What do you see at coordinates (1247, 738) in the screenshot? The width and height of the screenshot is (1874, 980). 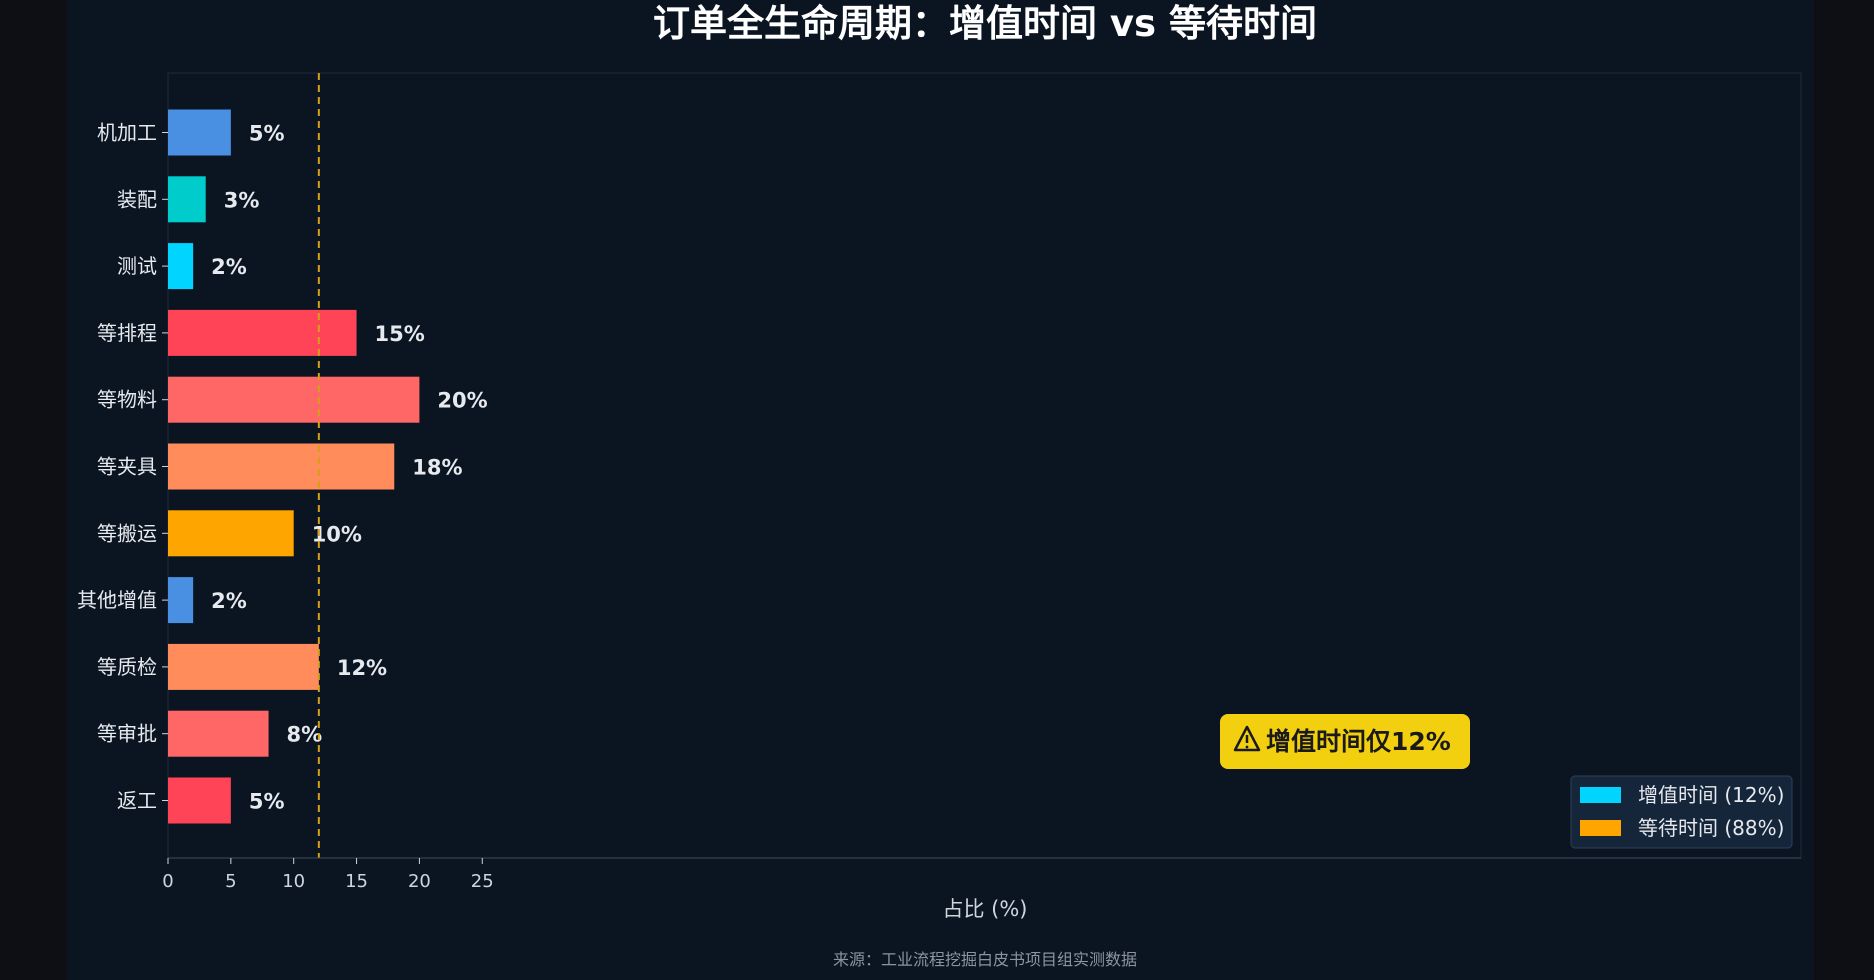 I see `warning-icon` at bounding box center [1247, 738].